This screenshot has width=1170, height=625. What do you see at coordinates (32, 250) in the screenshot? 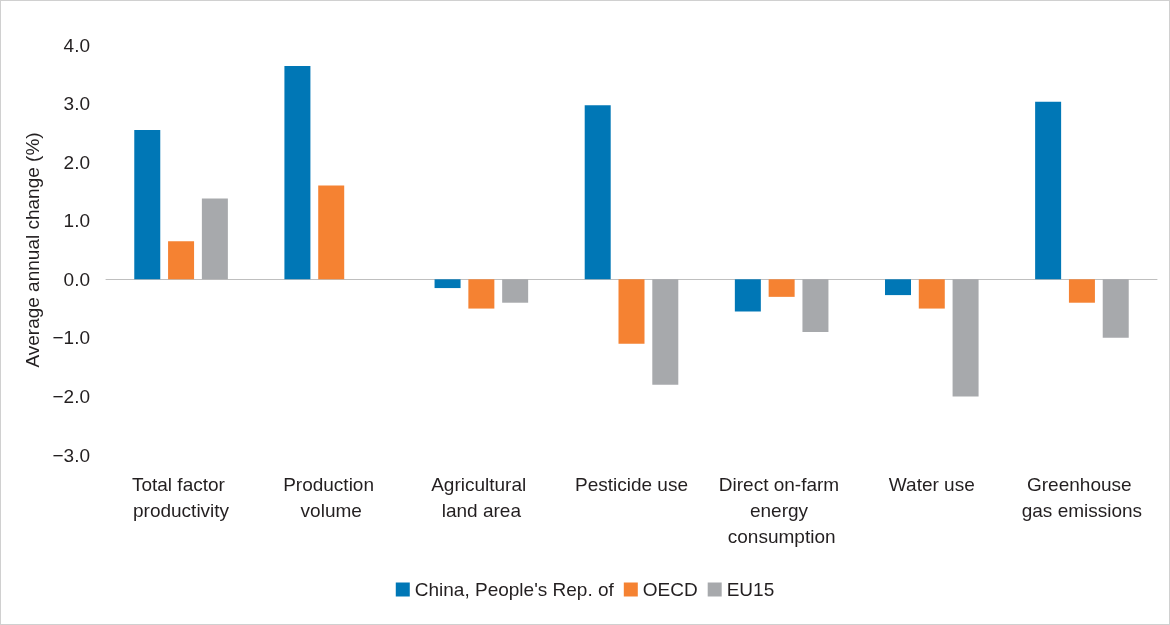
I see `y-axis-title: Average annual change (%)` at bounding box center [32, 250].